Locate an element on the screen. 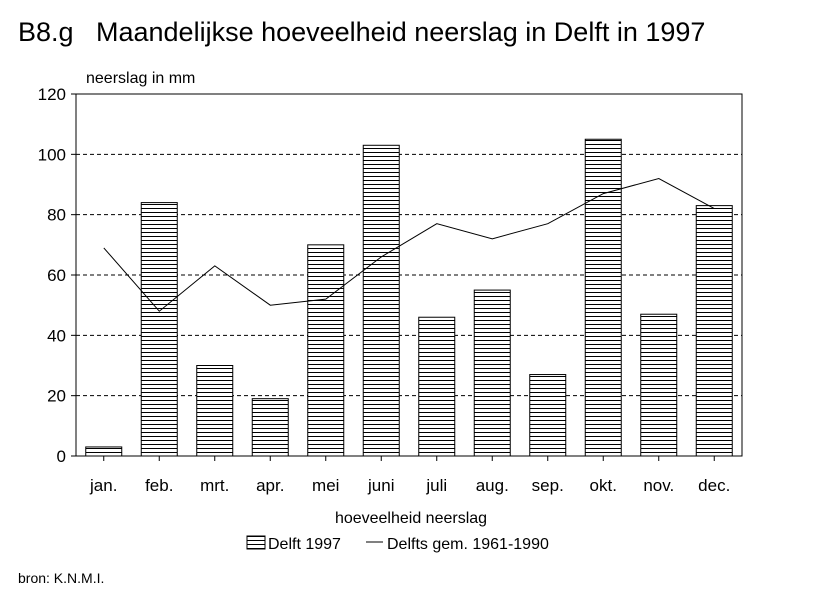  legend-swatch-bar is located at coordinates (256, 542).